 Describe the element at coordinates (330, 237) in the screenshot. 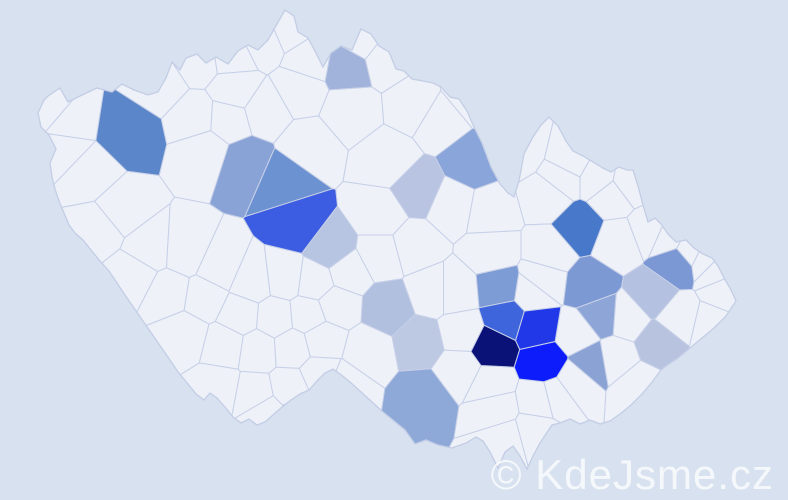

I see `highlighted-district-capital-east` at that location.